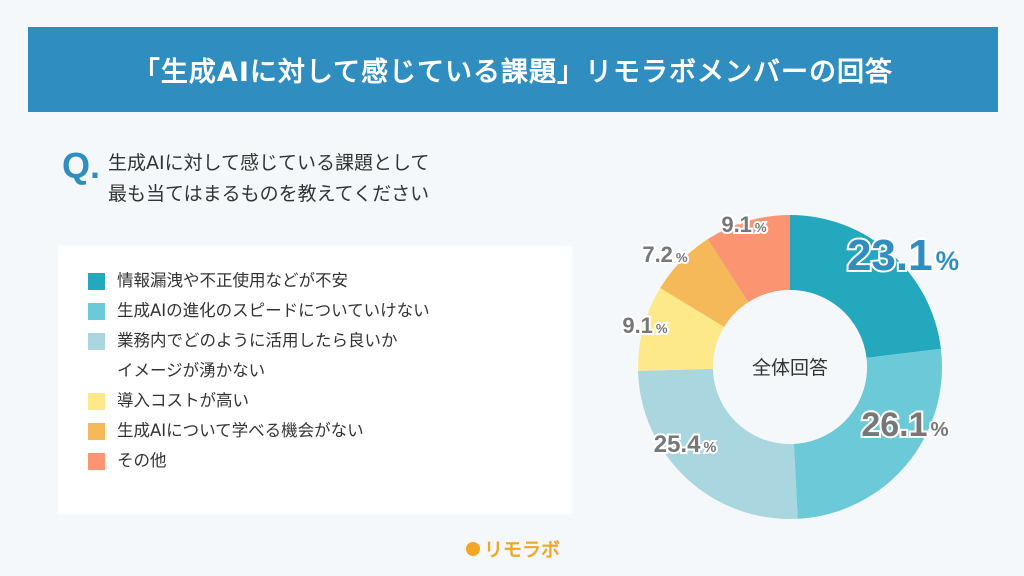  I want to click on question-line: 生成AIに対して感じている課題として, so click(269, 163).